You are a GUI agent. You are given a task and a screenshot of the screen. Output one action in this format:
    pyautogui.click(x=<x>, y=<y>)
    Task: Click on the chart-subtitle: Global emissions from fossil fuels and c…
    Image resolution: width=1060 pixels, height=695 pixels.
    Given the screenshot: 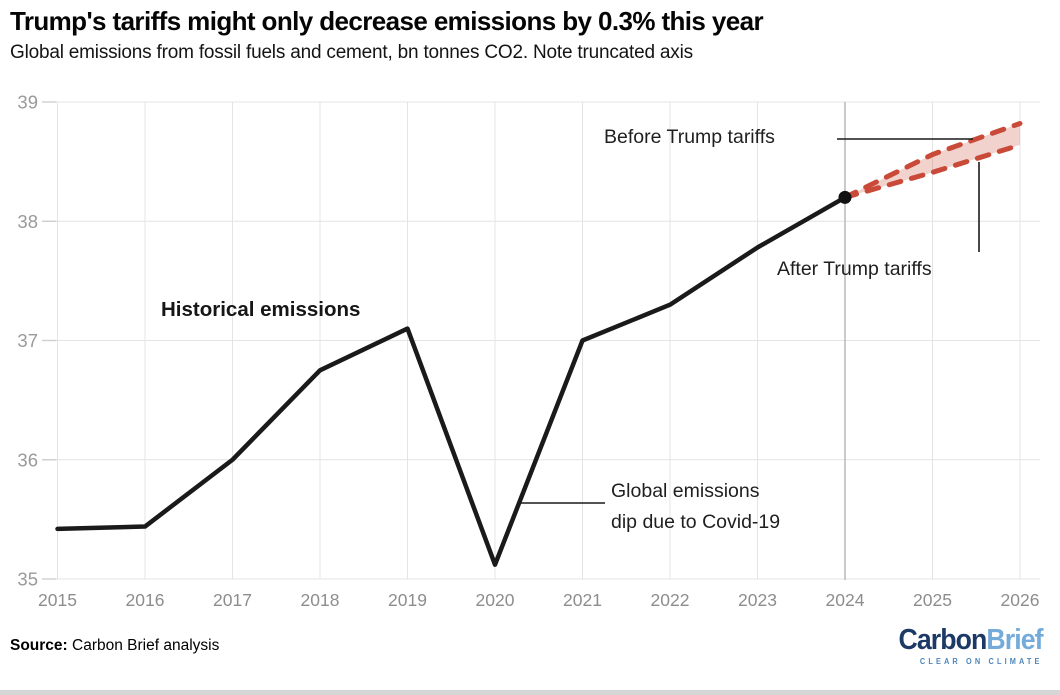 What is the action you would take?
    pyautogui.click(x=351, y=52)
    